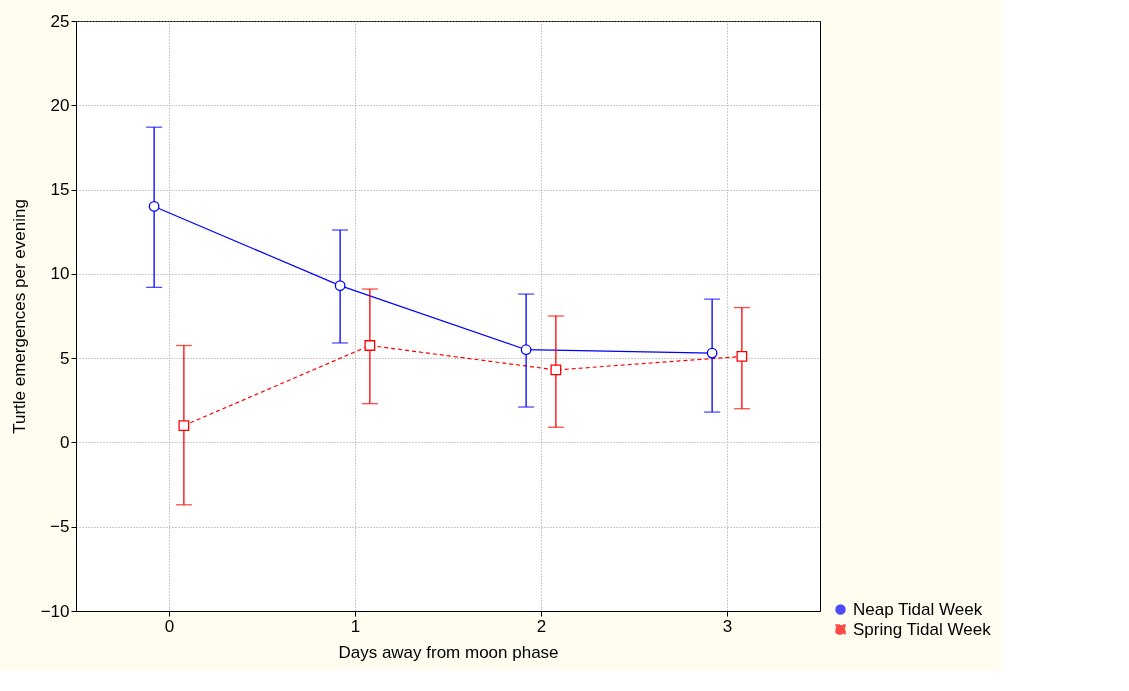 This screenshot has width=1129, height=691. Describe the element at coordinates (55, 611) in the screenshot. I see `y-tick-label: −10` at that location.